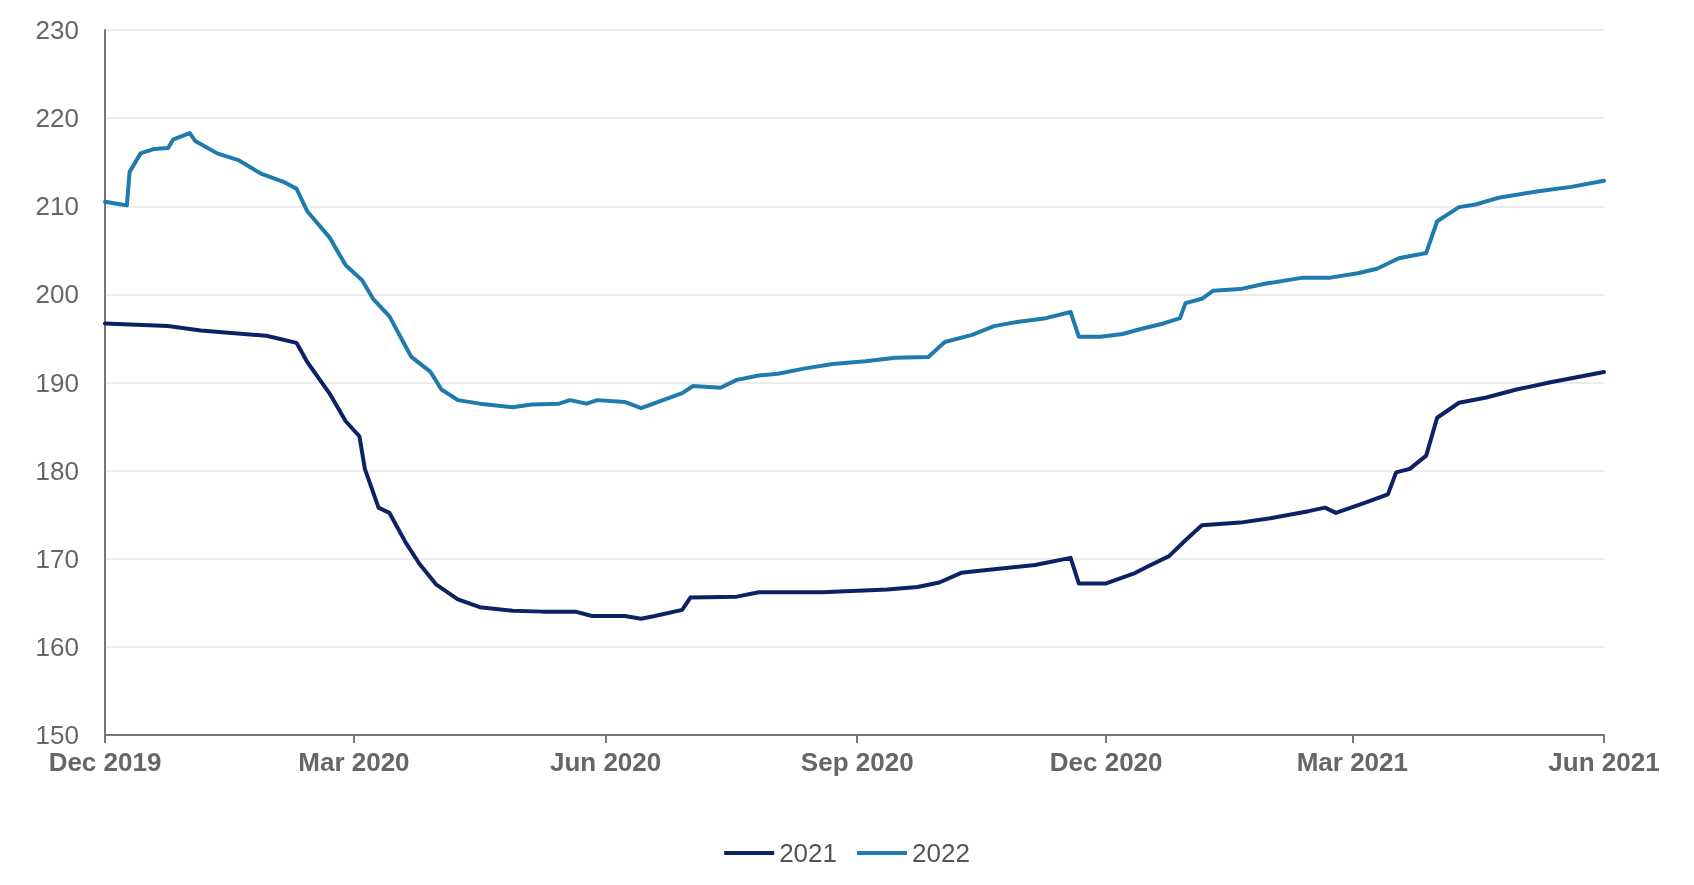 This screenshot has width=1694, height=885. Describe the element at coordinates (857, 762) in the screenshot. I see `x-tick-label: Sep 2020` at that location.